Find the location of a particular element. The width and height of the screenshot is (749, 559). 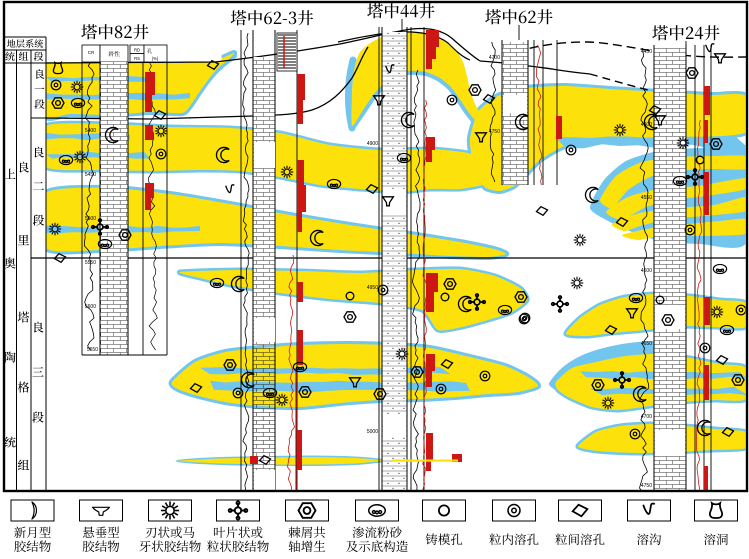

svg-text: 5650 is located at coordinates (92, 350).